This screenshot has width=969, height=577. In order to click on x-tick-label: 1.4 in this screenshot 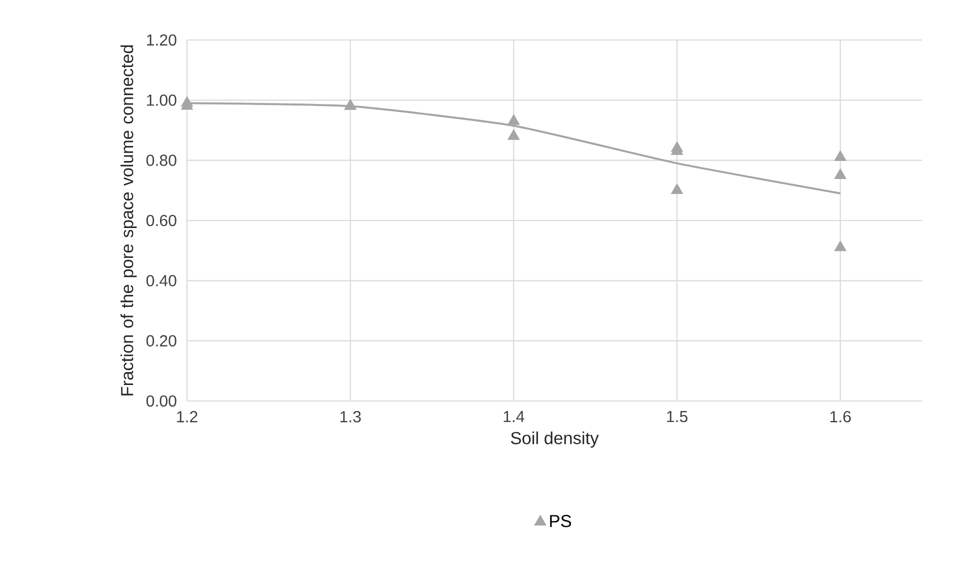, I will do `click(514, 416)`.